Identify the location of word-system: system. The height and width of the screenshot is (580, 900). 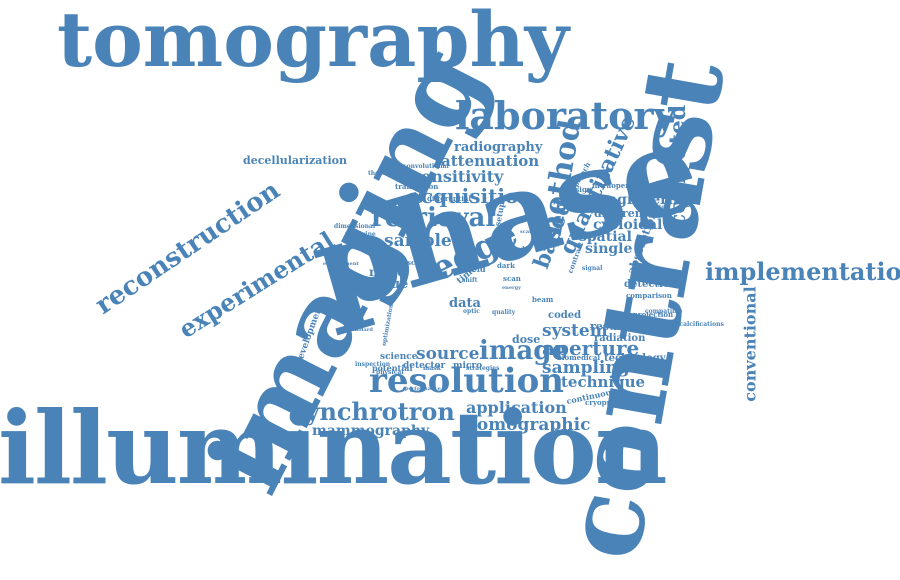
(575, 331).